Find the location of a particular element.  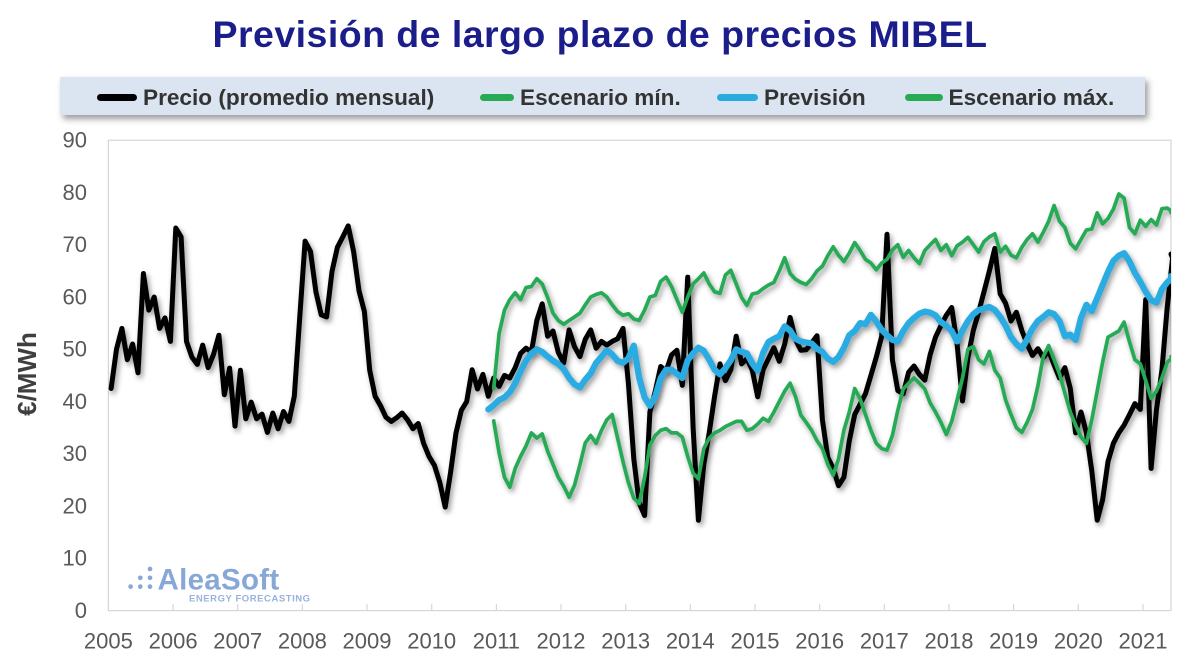

svg-text: 70 is located at coordinates (75, 244).